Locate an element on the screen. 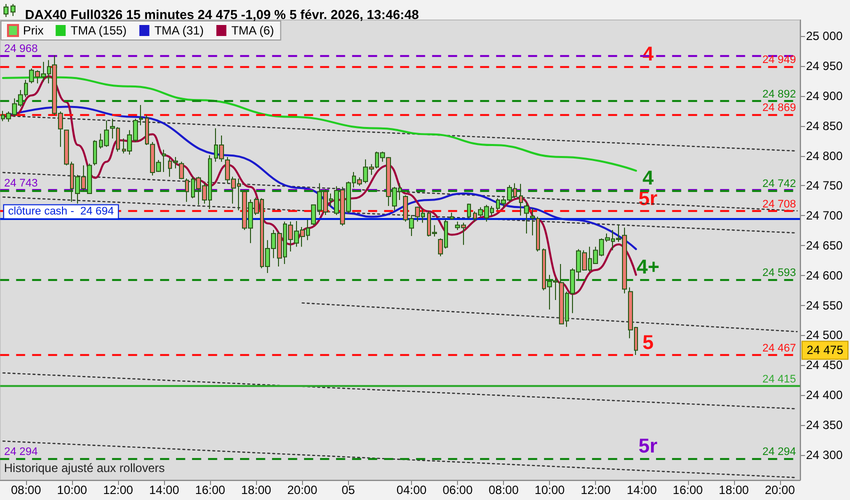 Image resolution: width=850 pixels, height=500 pixels. y-tick-label: 24 800 is located at coordinates (825, 155).